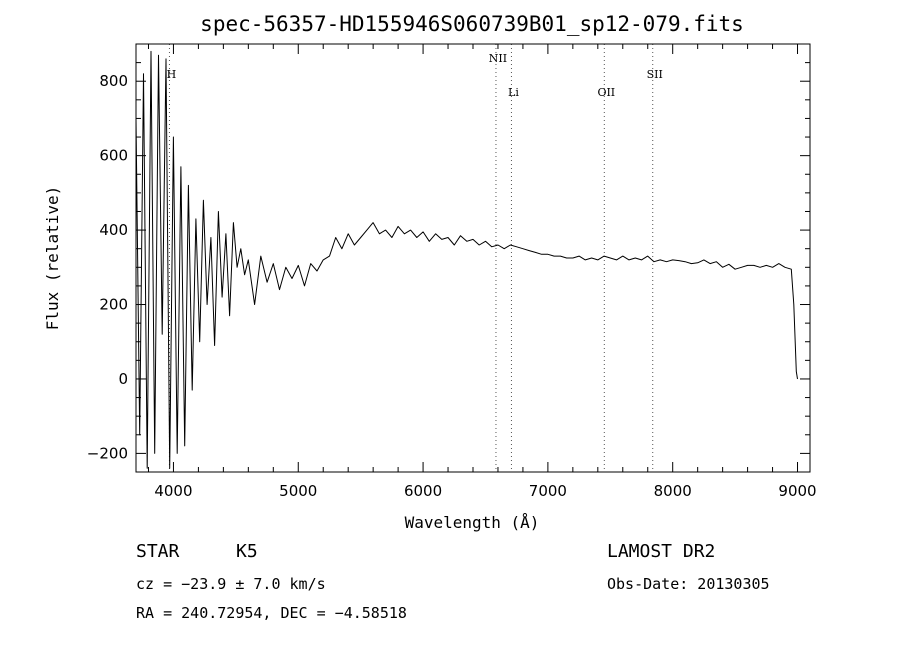 This screenshot has height=650, width=900. Describe the element at coordinates (271, 613) in the screenshot. I see `coordinates: RA = 240.72954, DEC = −4.58518` at that location.